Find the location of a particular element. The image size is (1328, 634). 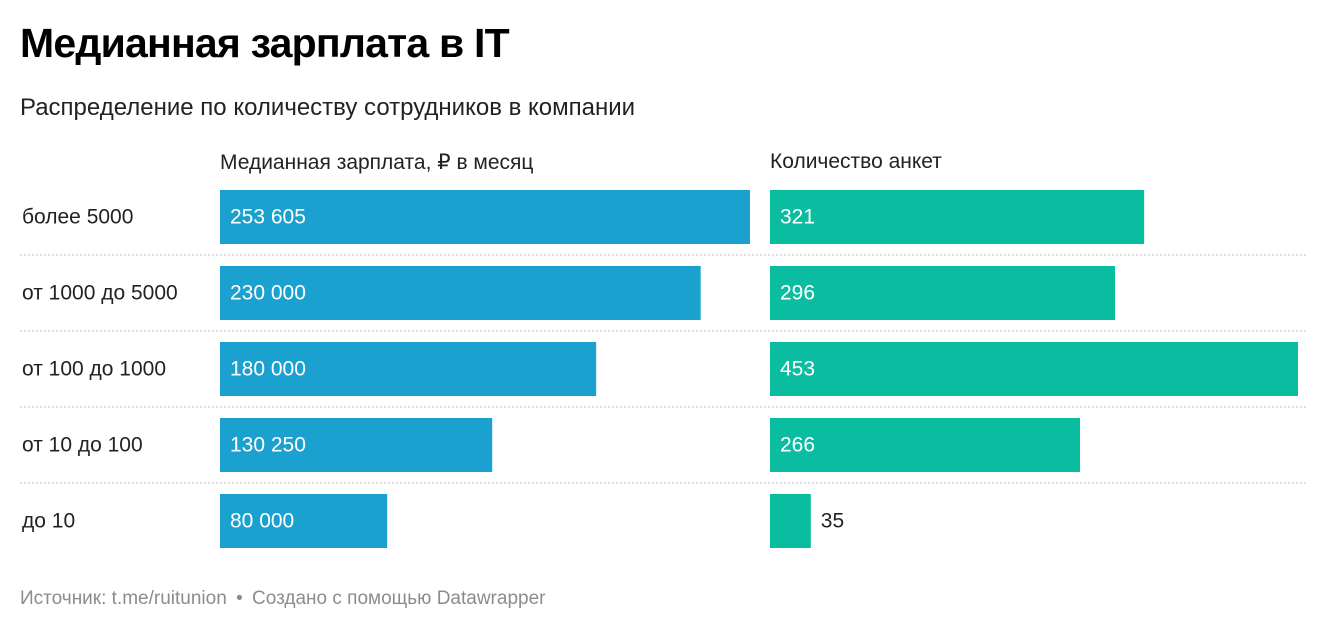

source-label: Источник: is located at coordinates (63, 598).